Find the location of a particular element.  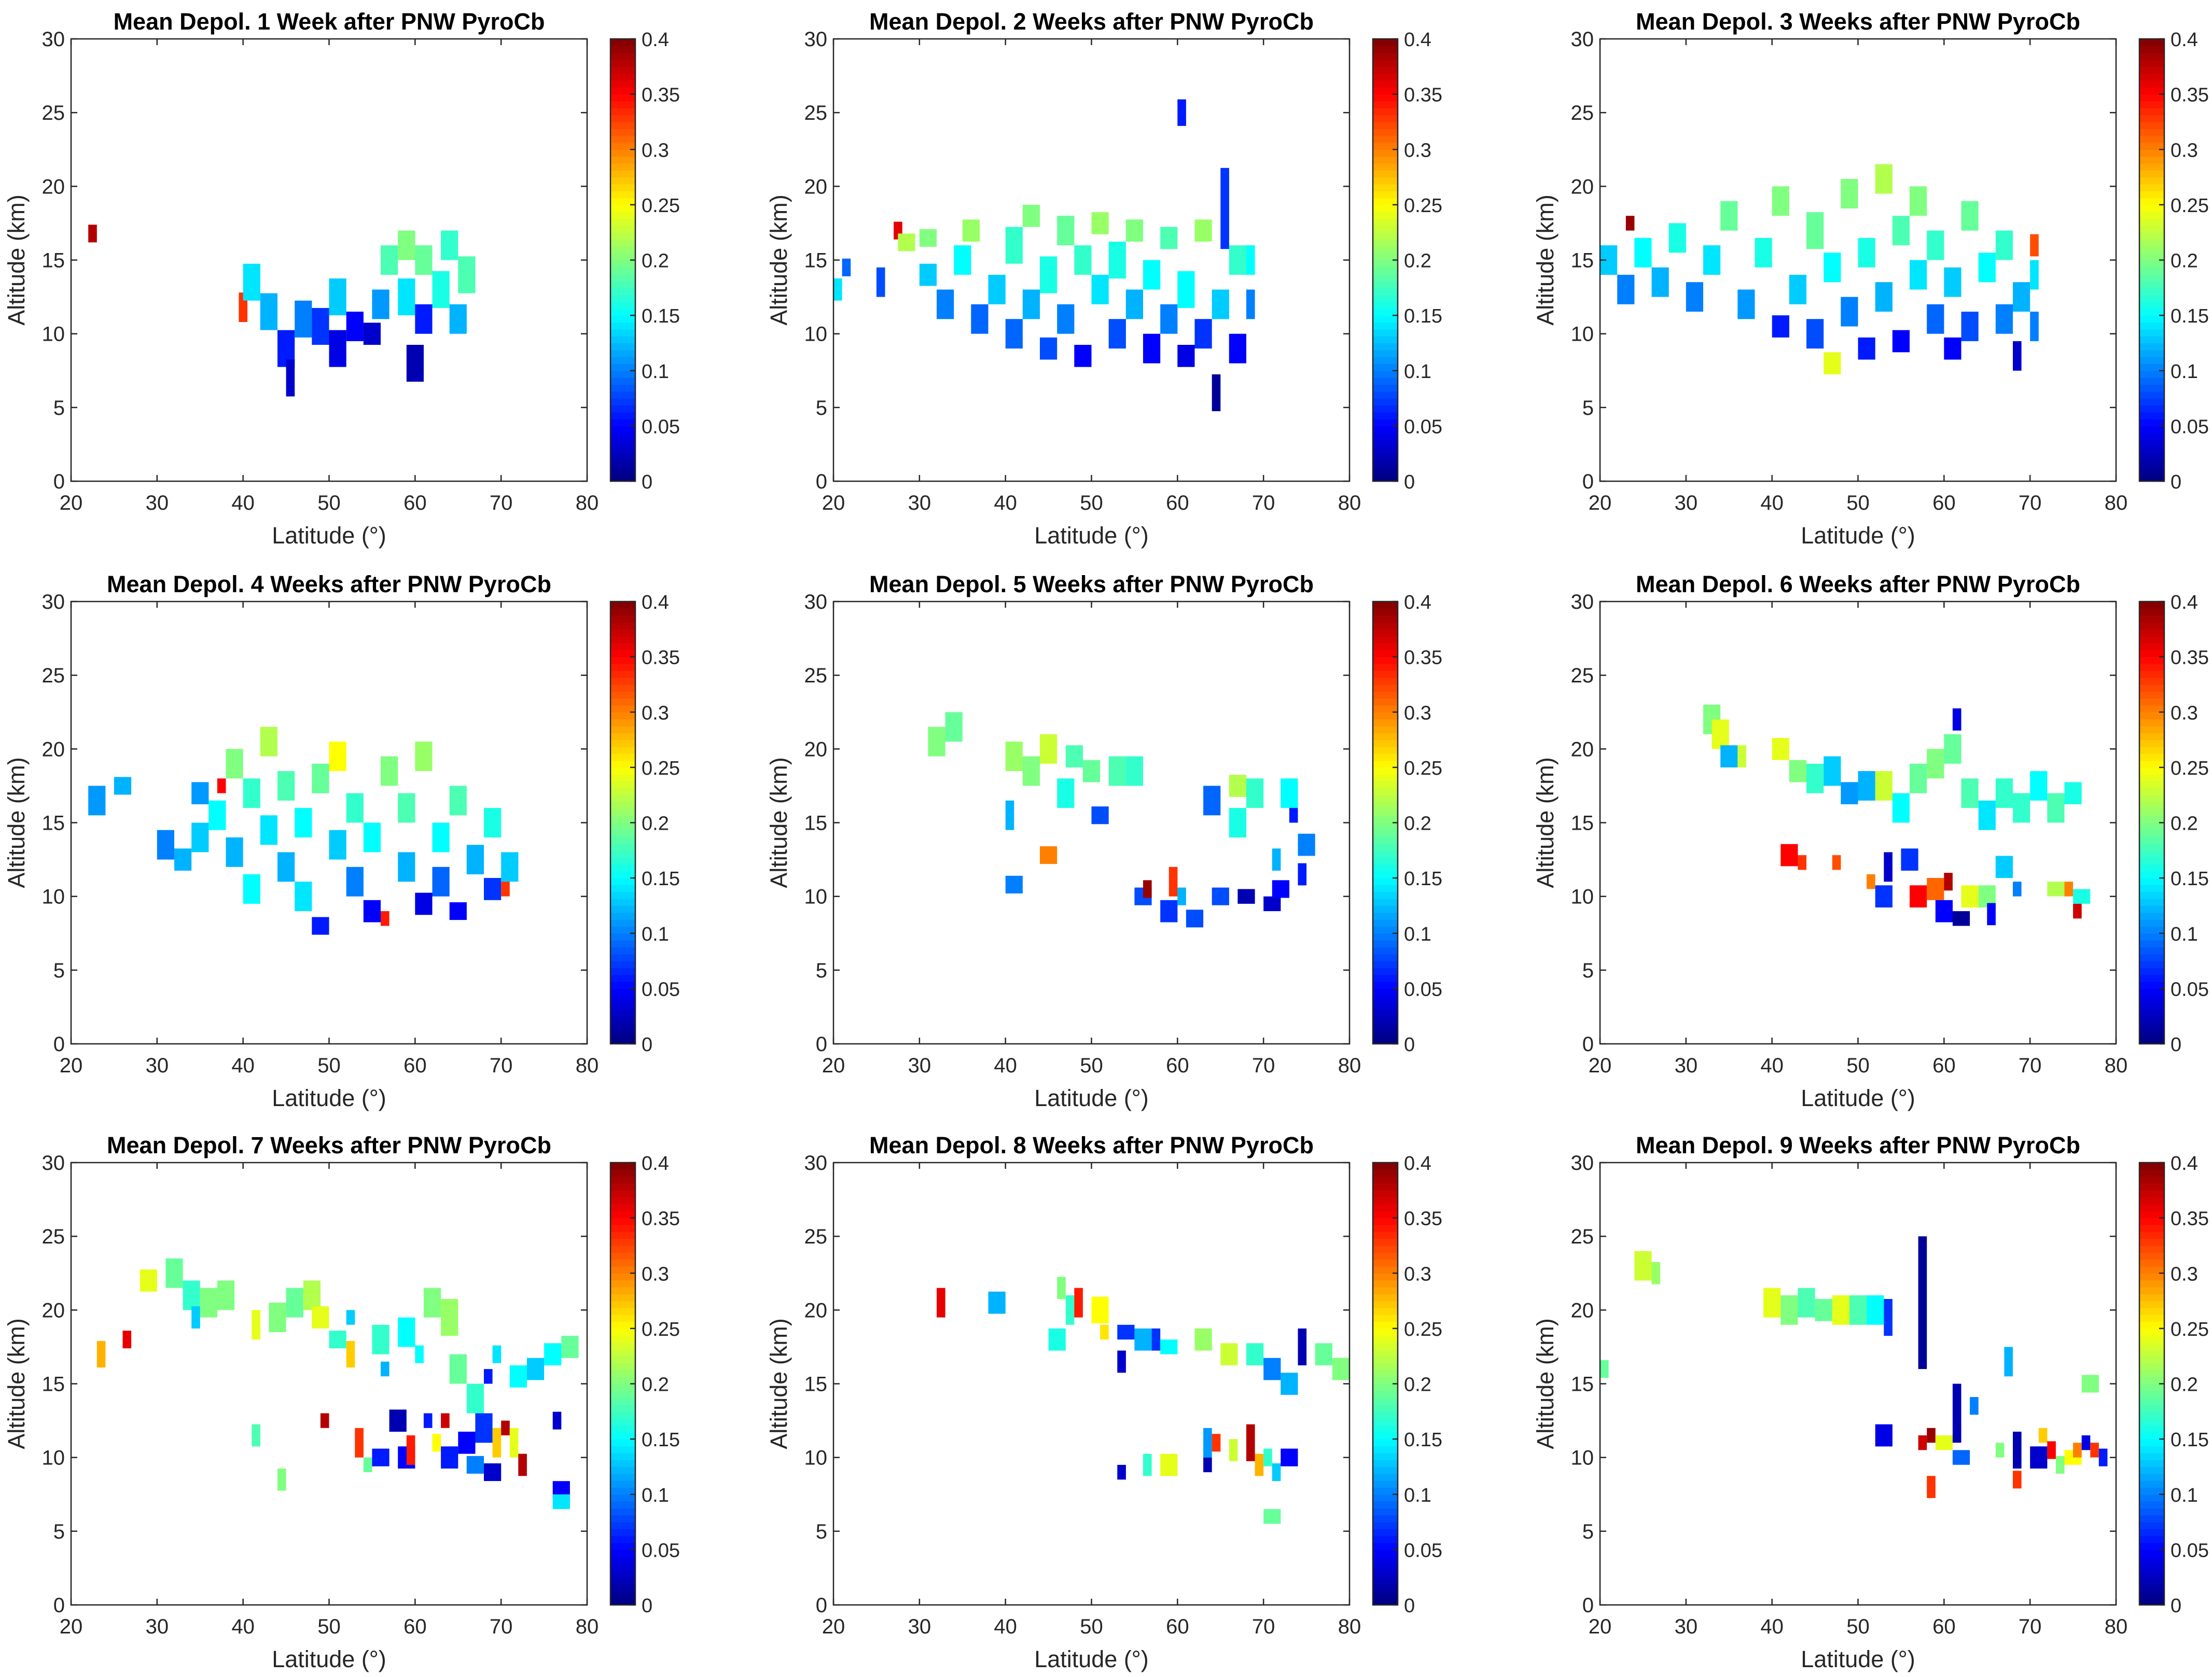

colorbar-tick-label: 0.2 is located at coordinates (655, 1385).